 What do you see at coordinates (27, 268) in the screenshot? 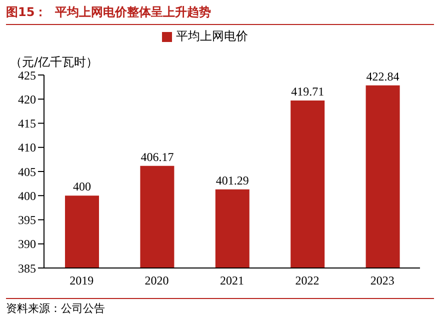
I see `y-tick-label: 385` at bounding box center [27, 268].